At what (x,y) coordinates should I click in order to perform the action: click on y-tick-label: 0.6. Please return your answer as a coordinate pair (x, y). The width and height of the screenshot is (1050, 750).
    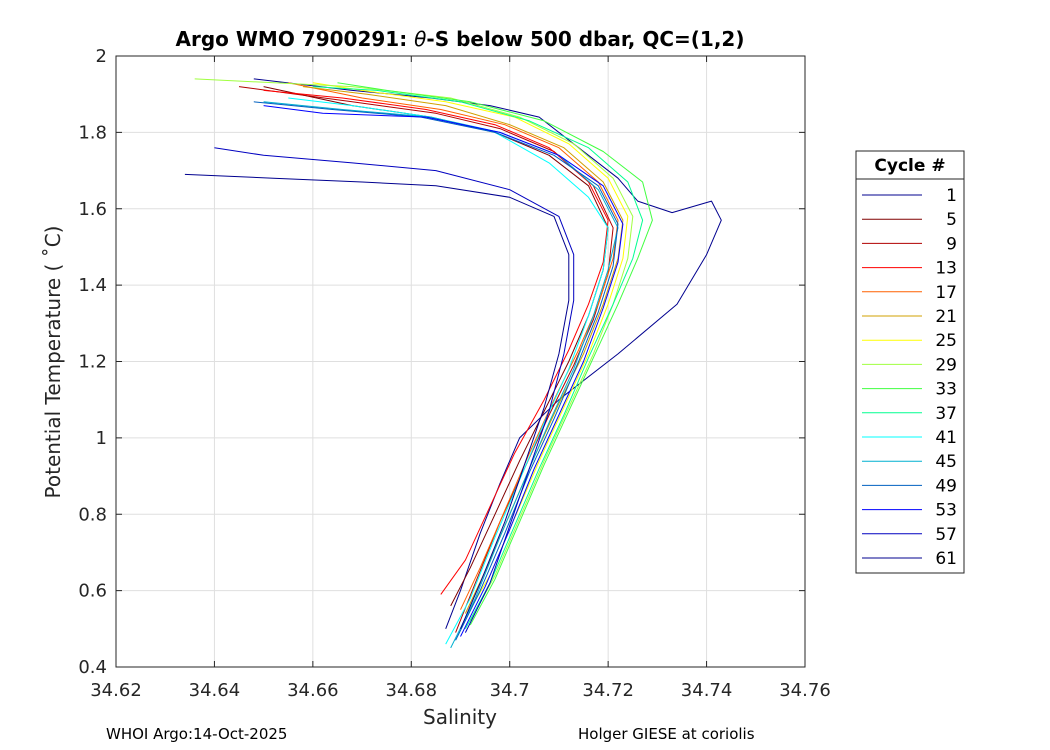
    Looking at the image, I should click on (92, 591).